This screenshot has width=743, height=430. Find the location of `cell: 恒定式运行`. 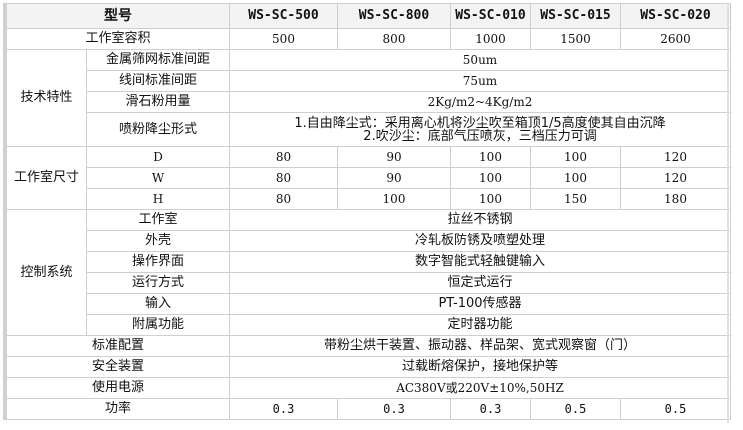

cell: 恒定式运行 is located at coordinates (480, 283).